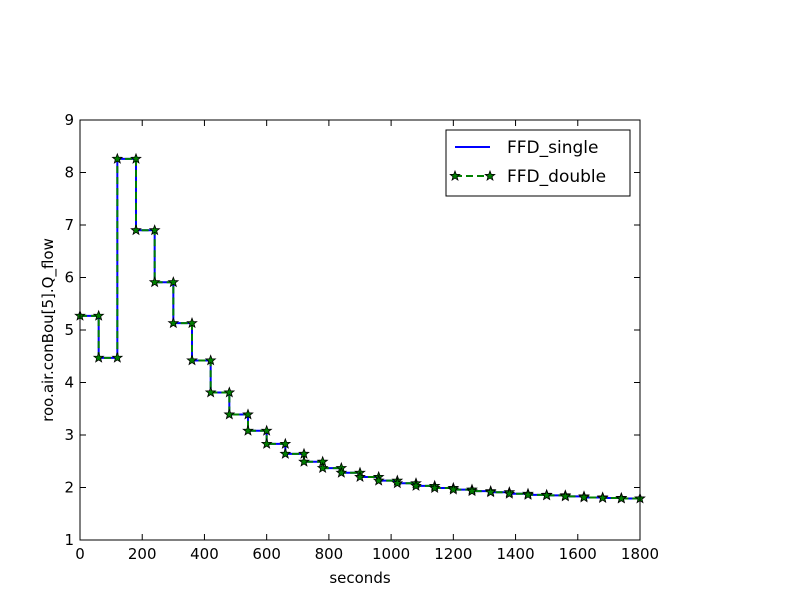 This screenshot has height=600, width=800. Describe the element at coordinates (204, 554) in the screenshot. I see `x-tick-label: 400` at that location.